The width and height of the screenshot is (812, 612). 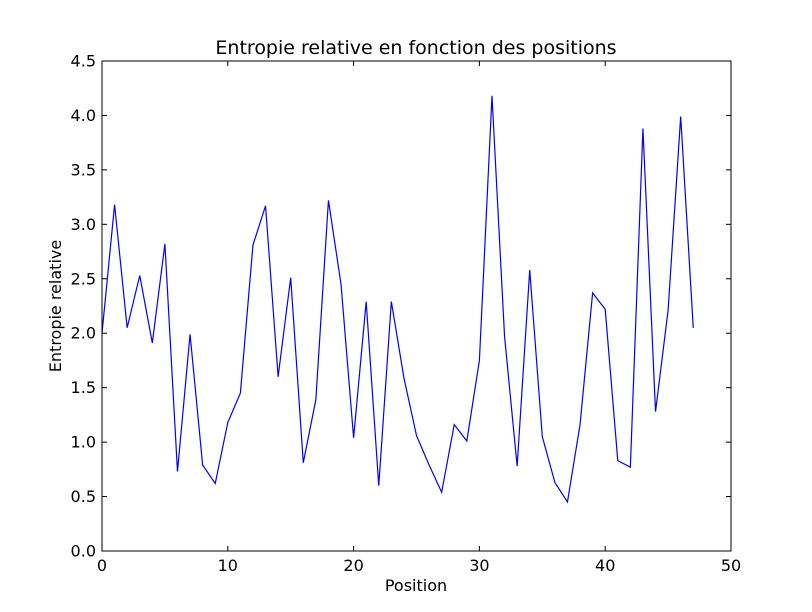 I want to click on y-tick-label-9: 4.5, so click(x=83, y=61).